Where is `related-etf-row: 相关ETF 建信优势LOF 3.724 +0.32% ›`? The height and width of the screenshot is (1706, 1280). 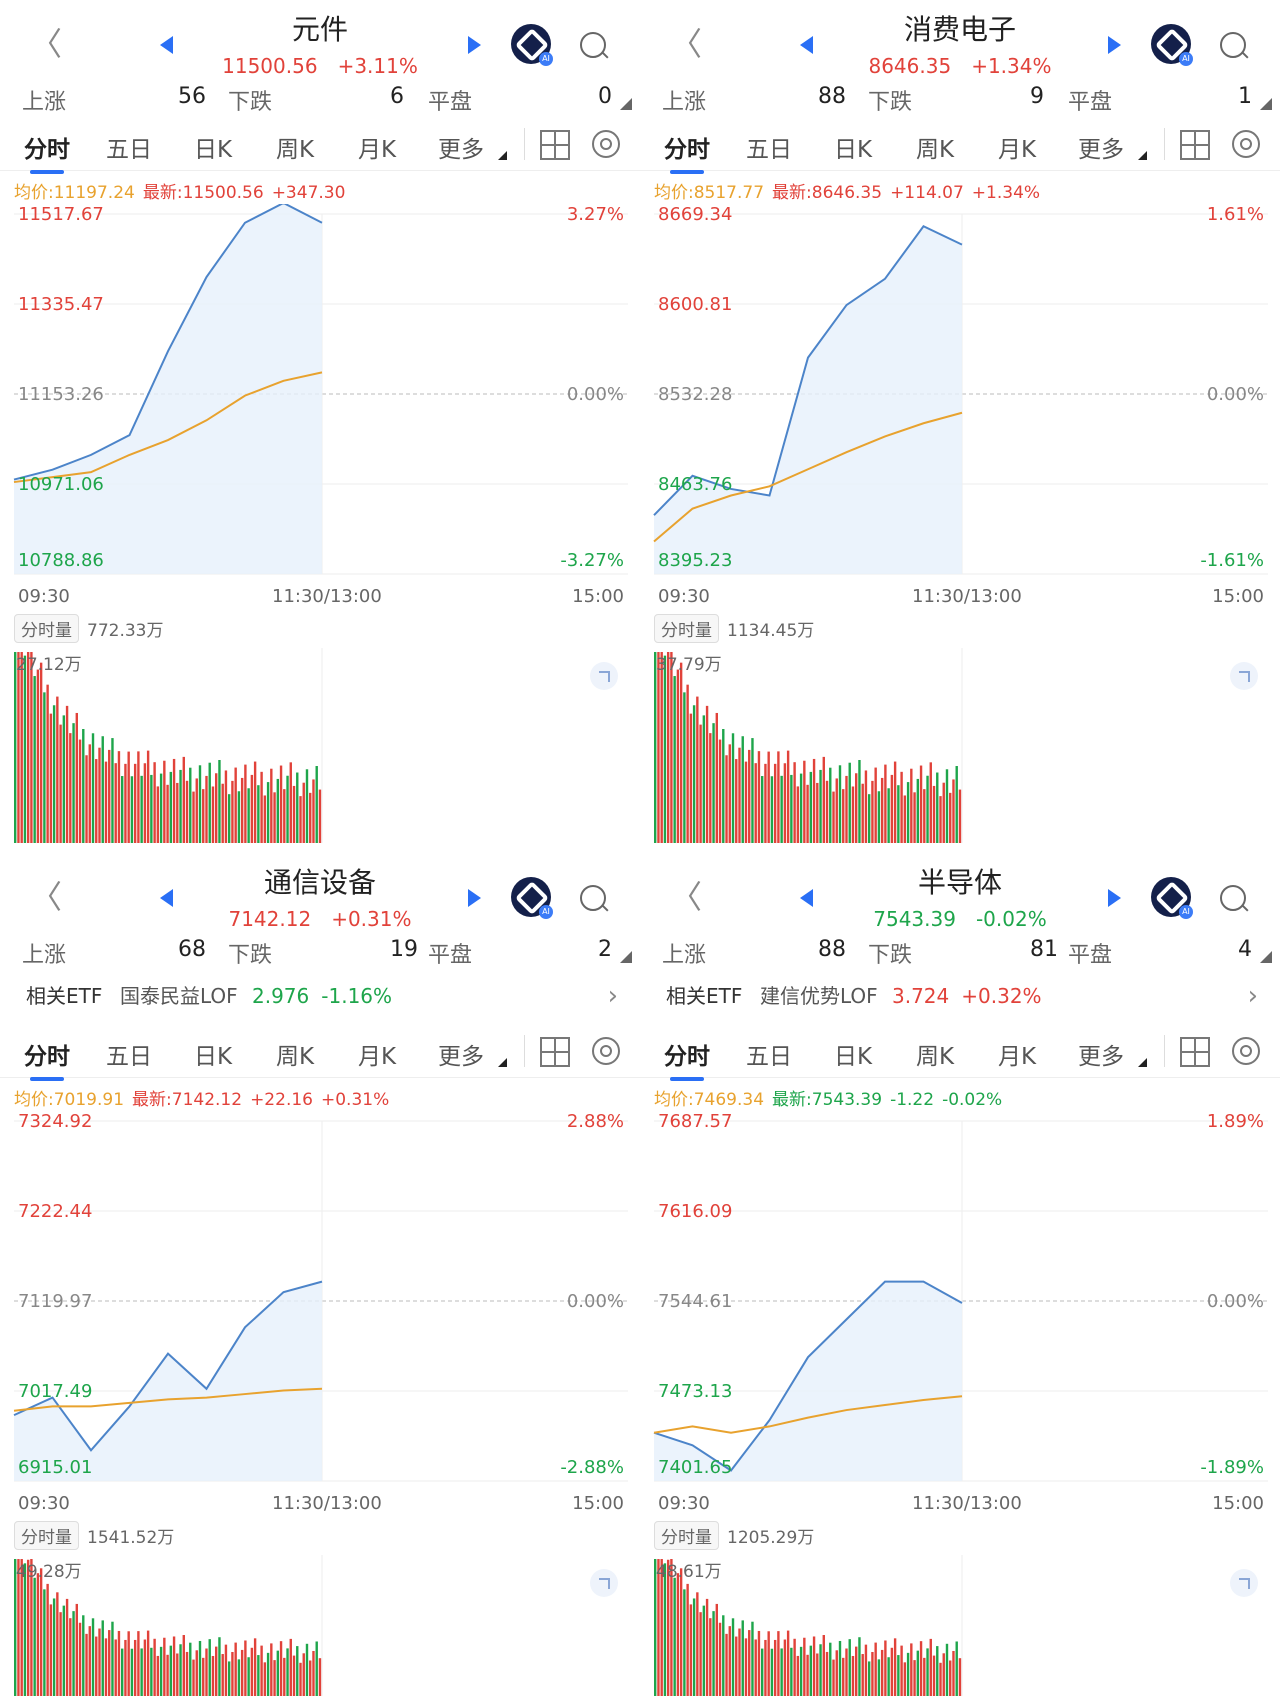 related-etf-row: 相关ETF 建信优势LOF 3.724 +0.32% › is located at coordinates (960, 996).